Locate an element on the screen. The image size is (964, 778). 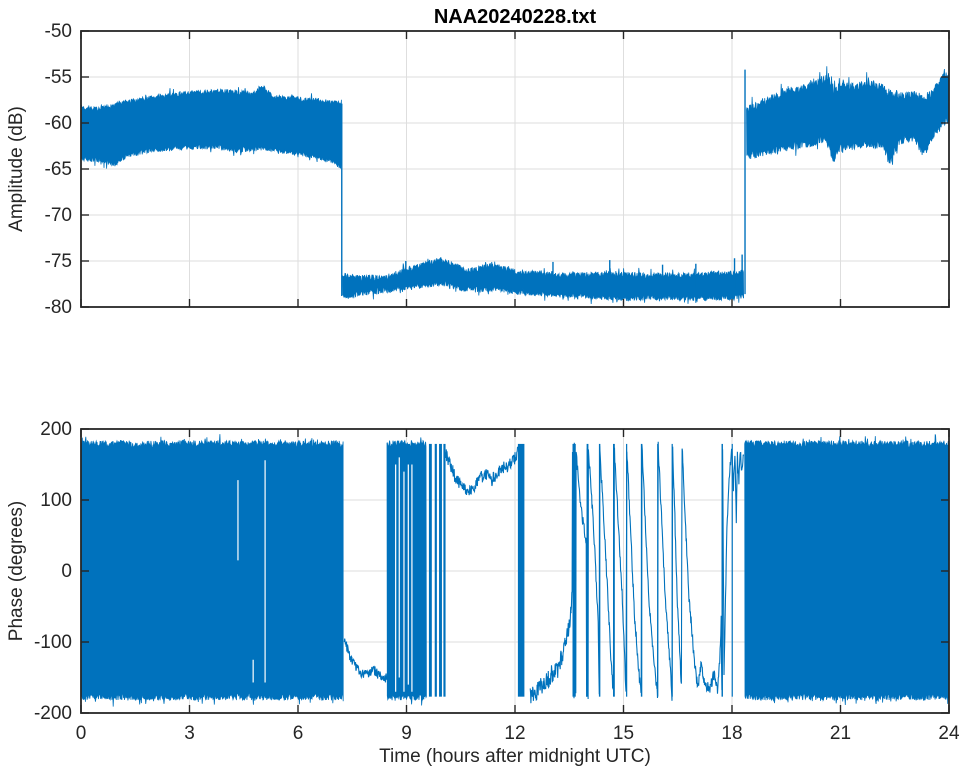
phase-y-axis-label: Phase (degrees) is located at coordinates (16, 571).